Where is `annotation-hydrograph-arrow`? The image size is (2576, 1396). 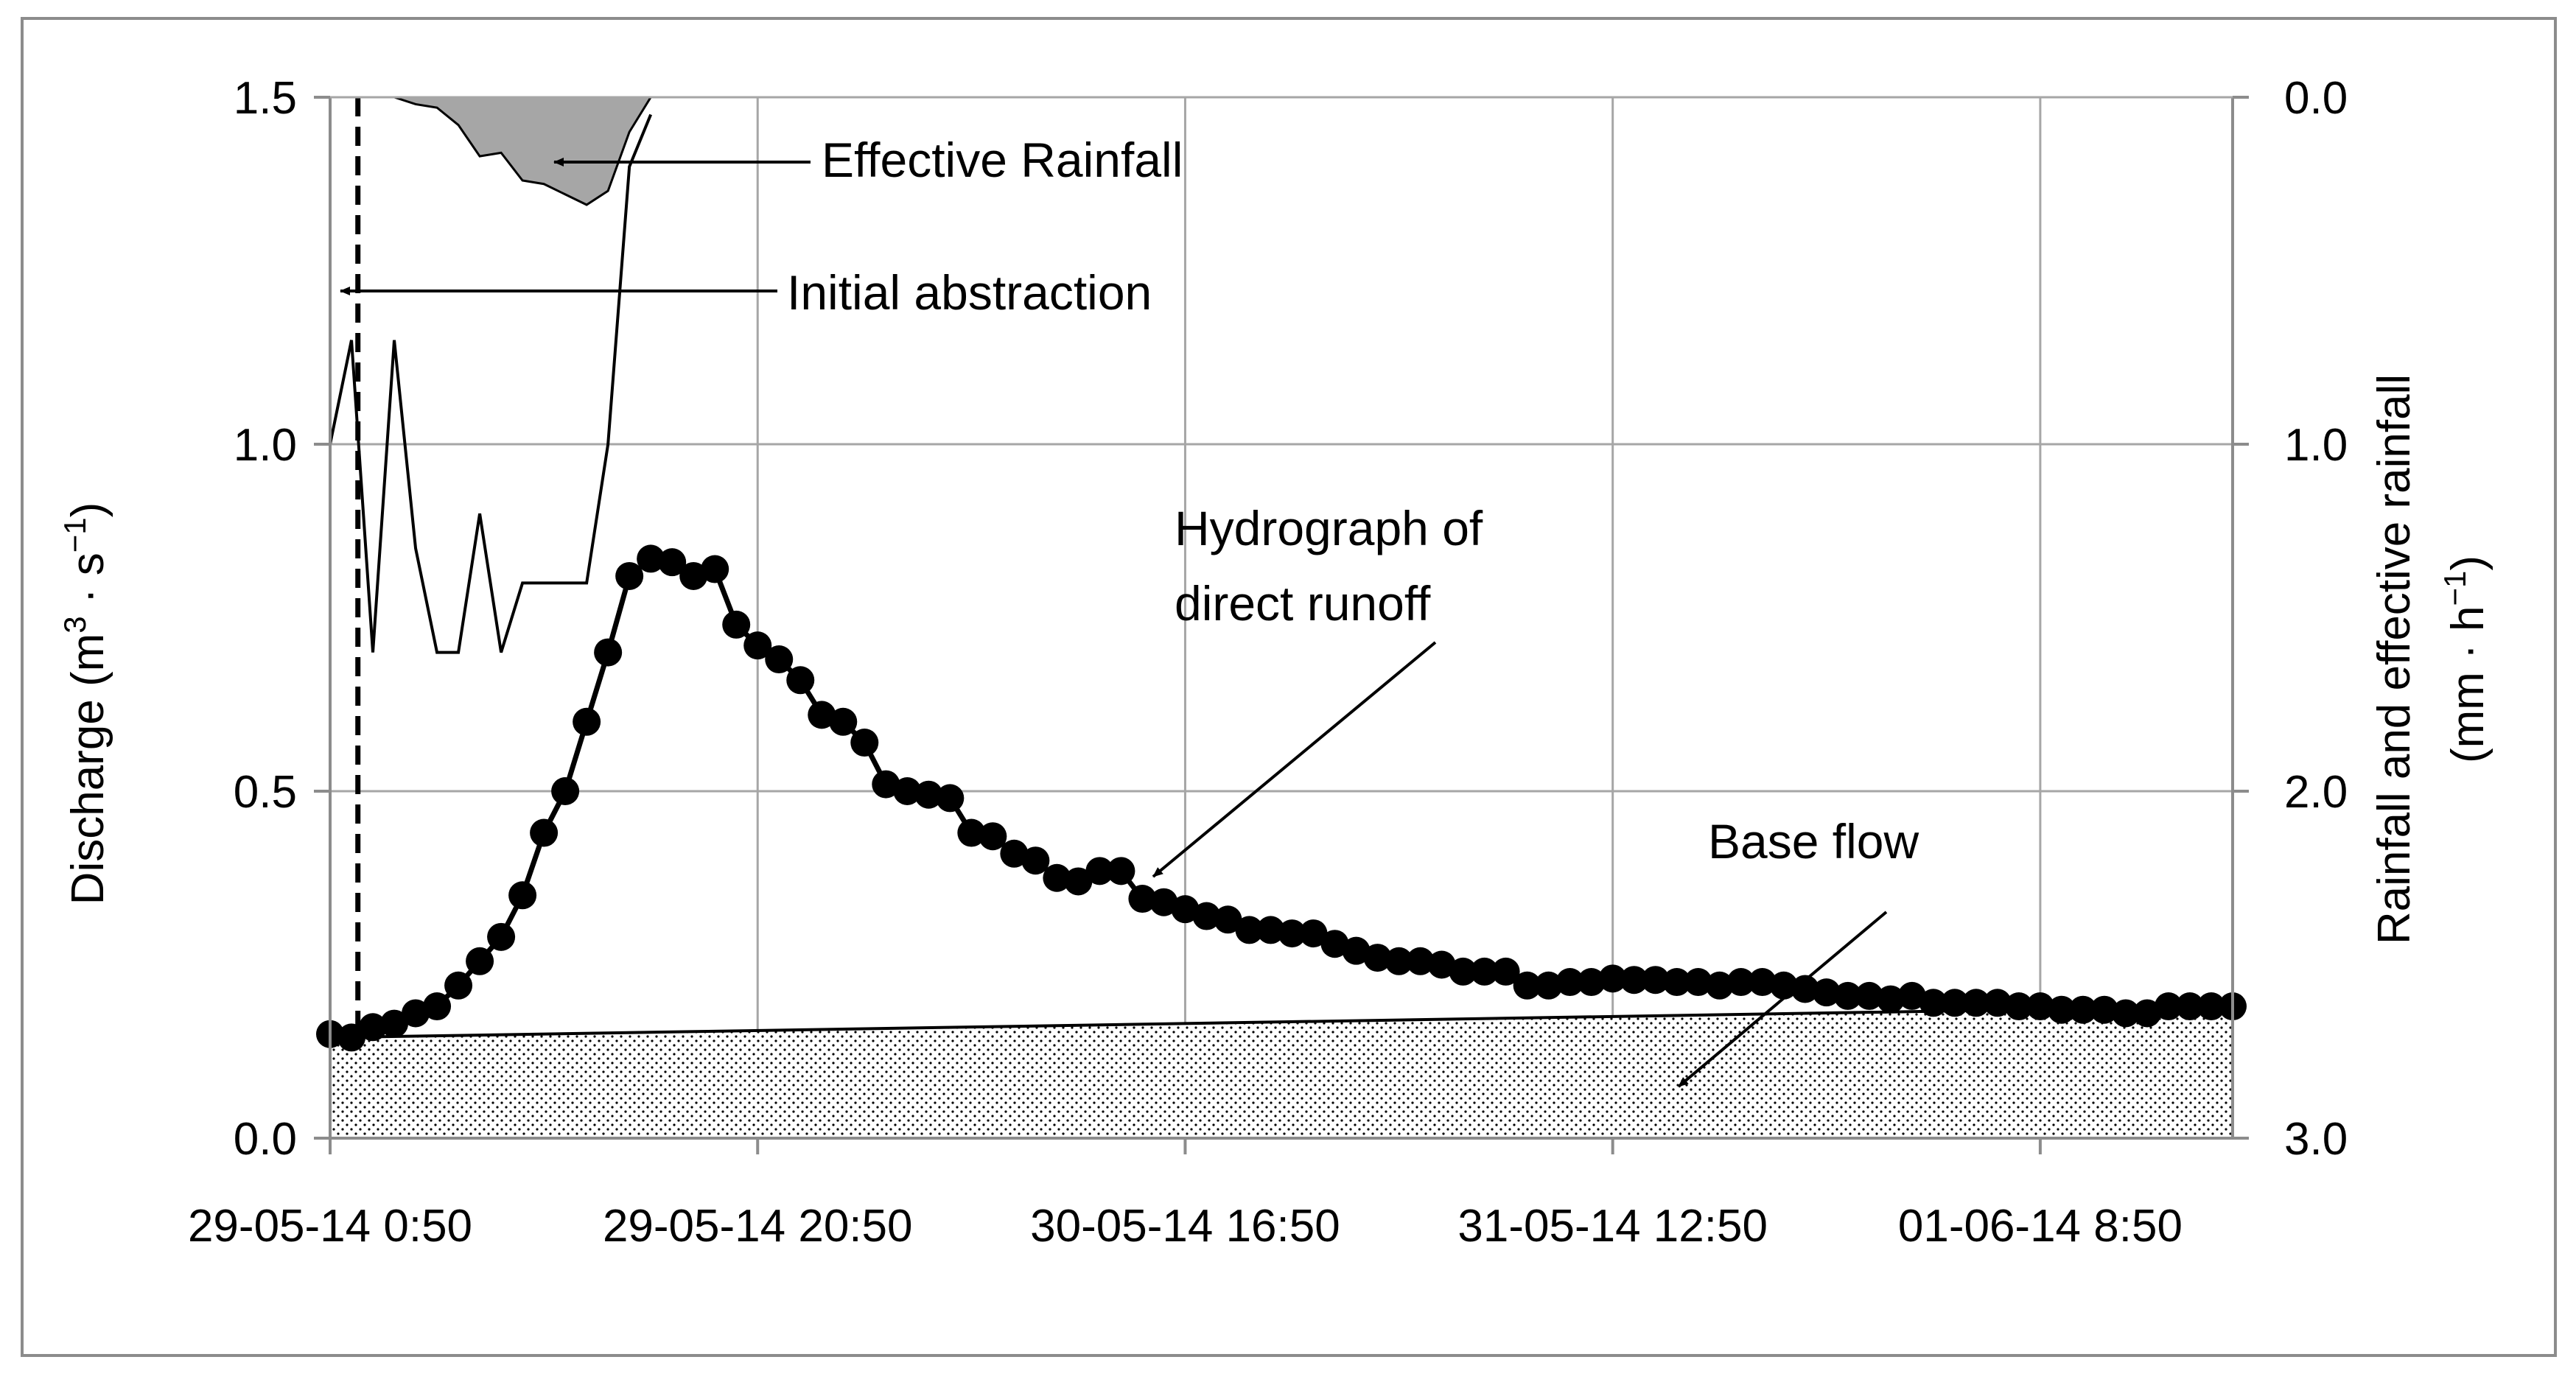
annotation-hydrograph-arrow is located at coordinates (1294, 759).